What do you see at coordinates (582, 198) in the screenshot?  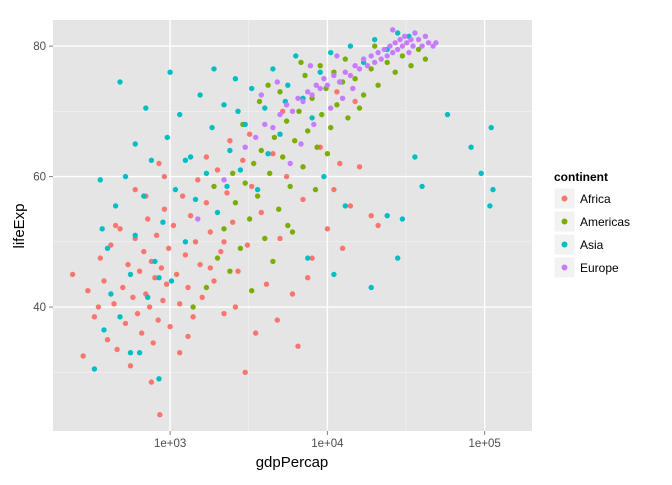 I see `legend-item-africa: Africa` at bounding box center [582, 198].